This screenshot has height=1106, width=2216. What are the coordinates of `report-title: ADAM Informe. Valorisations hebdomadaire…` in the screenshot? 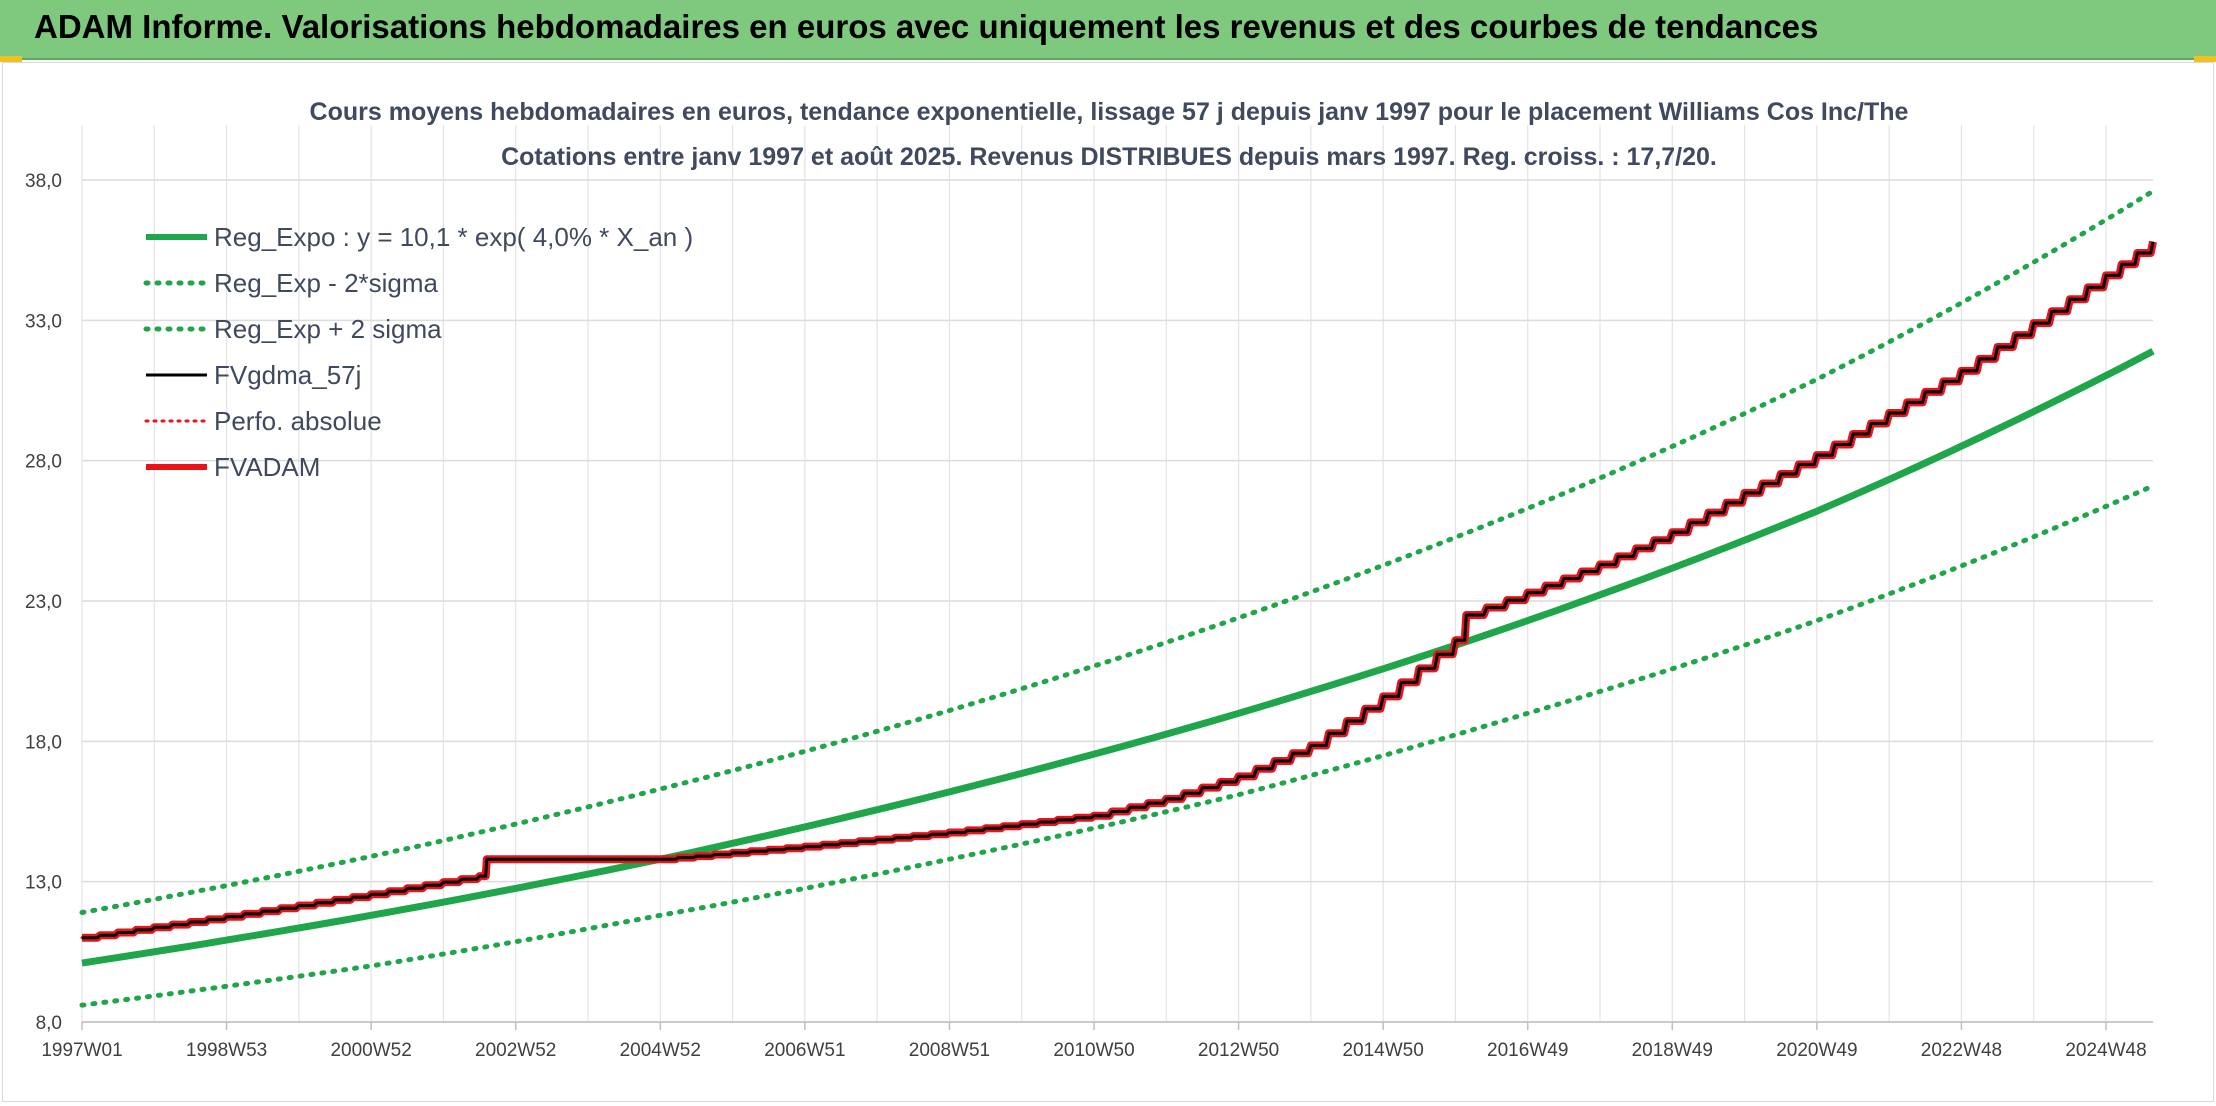 It's located at (926, 26).